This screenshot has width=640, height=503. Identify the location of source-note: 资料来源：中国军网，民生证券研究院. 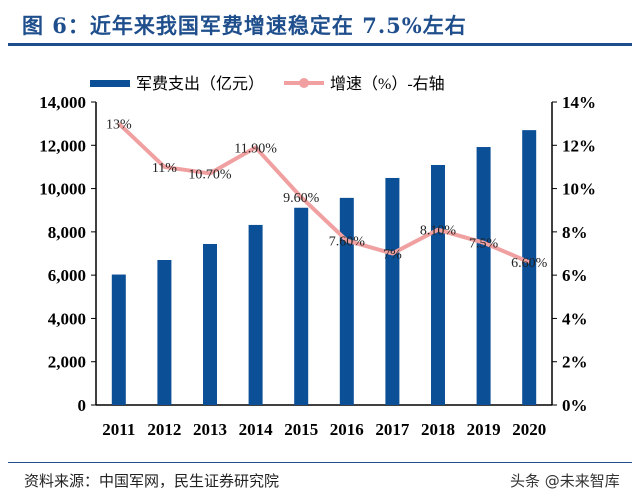
(152, 481).